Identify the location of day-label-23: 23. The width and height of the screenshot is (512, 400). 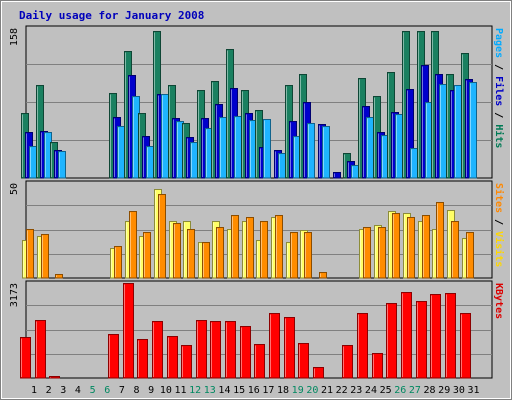
(356, 390).